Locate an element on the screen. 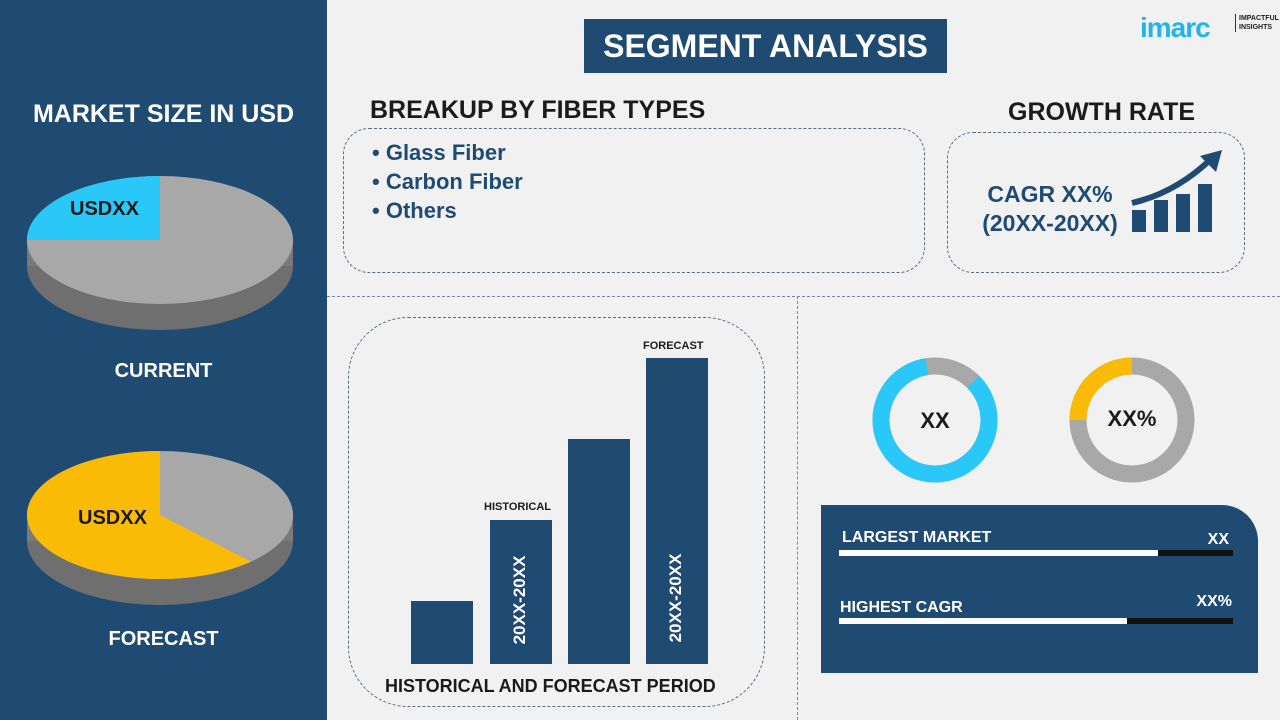 Image resolution: width=1280 pixels, height=720 pixels. fiber-item: • Glass Fiber is located at coordinates (439, 152).